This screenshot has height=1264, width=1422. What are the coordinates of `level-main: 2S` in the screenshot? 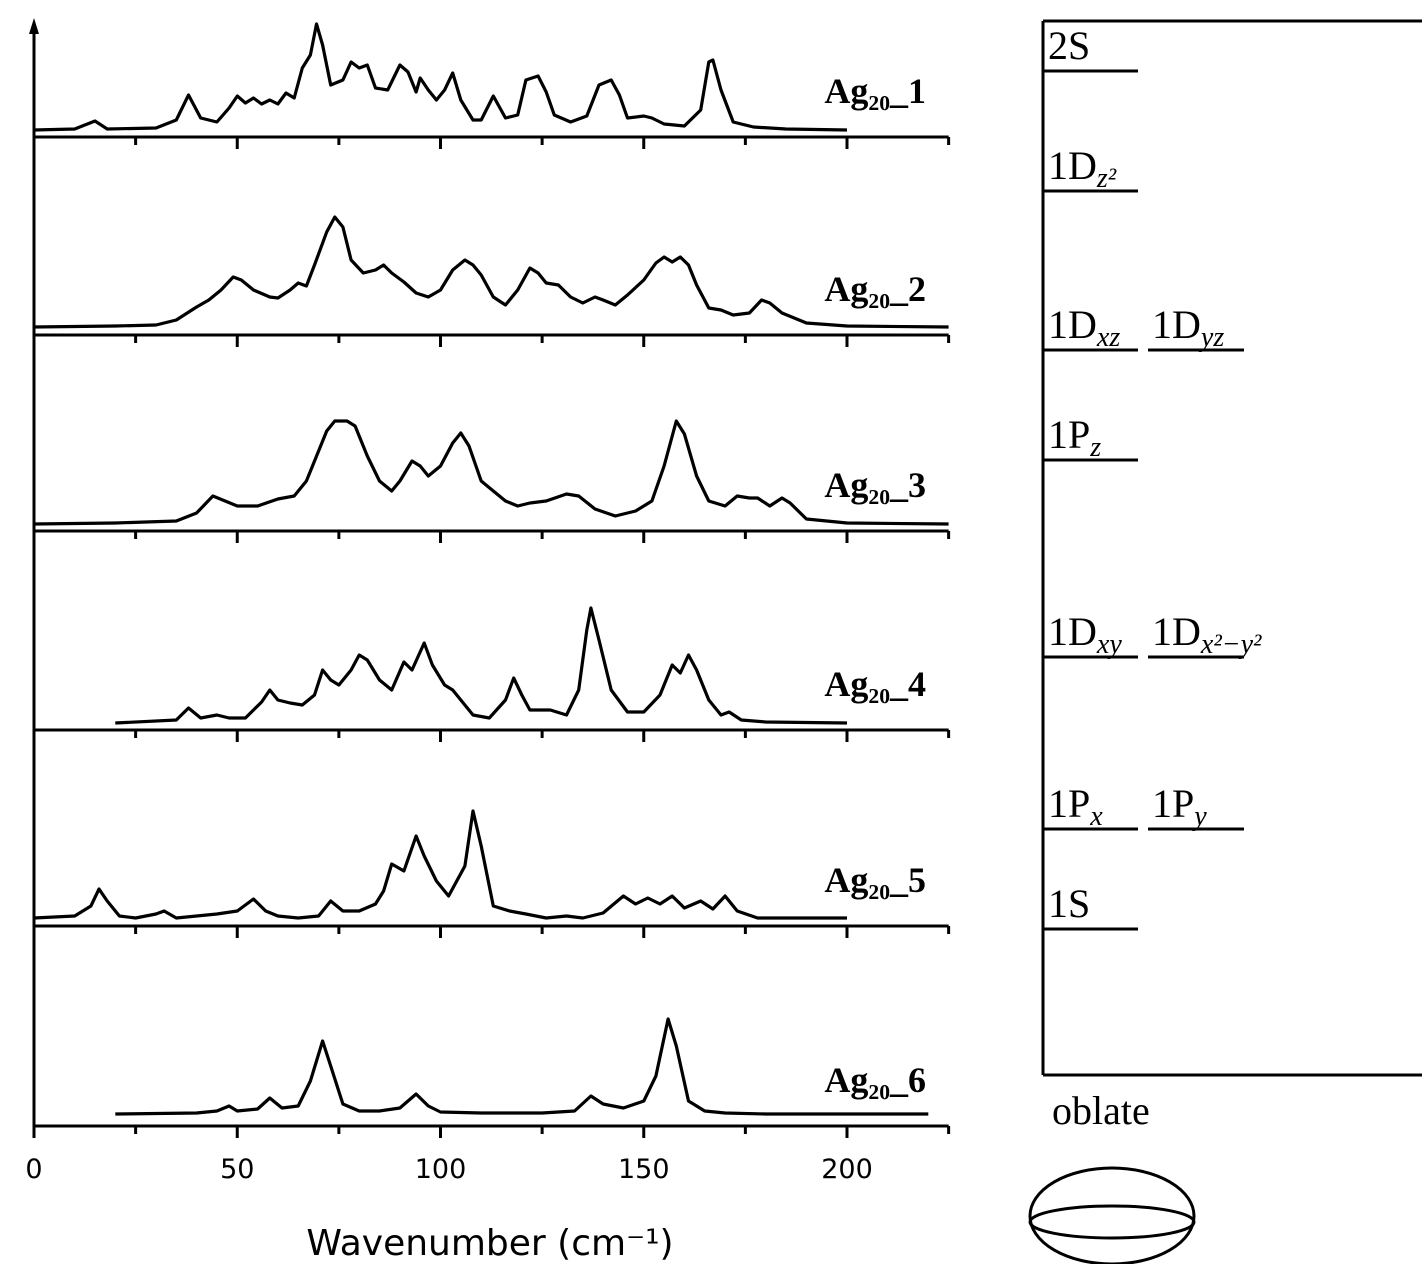 It's located at (1069, 45).